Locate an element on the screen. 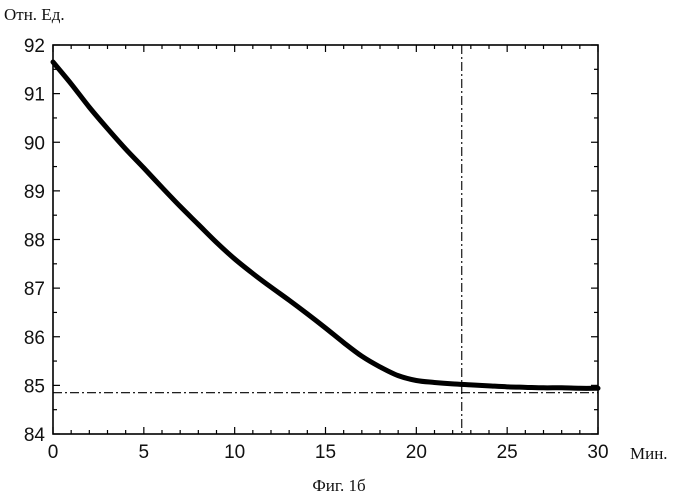  y-tick-label: 88 is located at coordinates (34, 241).